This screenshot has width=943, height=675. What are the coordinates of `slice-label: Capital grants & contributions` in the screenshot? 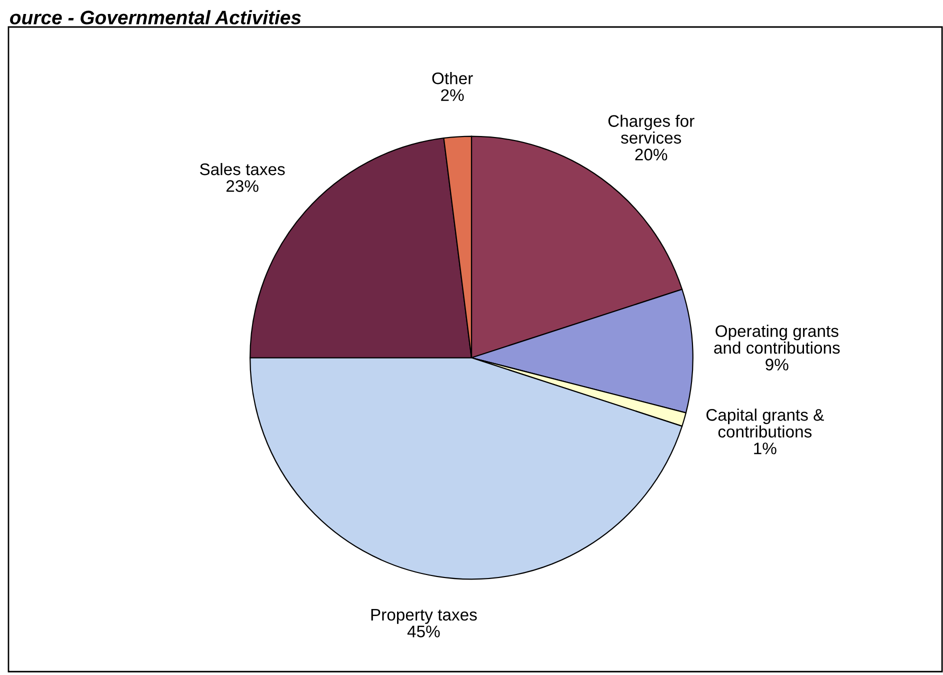 It's located at (765, 423).